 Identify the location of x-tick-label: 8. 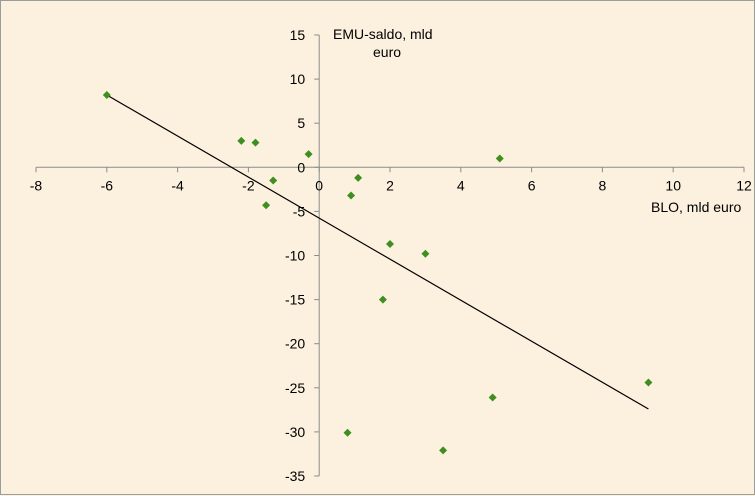
(603, 185).